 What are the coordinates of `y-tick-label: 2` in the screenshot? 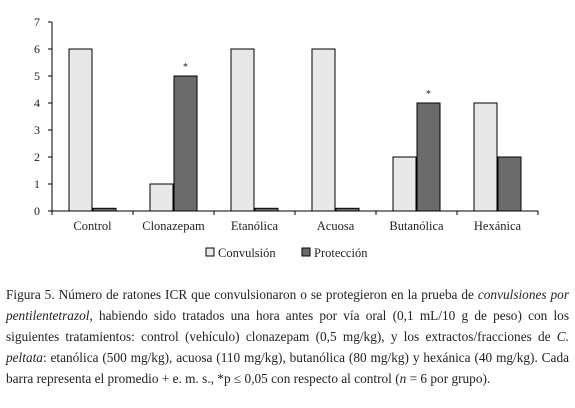 It's located at (37, 157).